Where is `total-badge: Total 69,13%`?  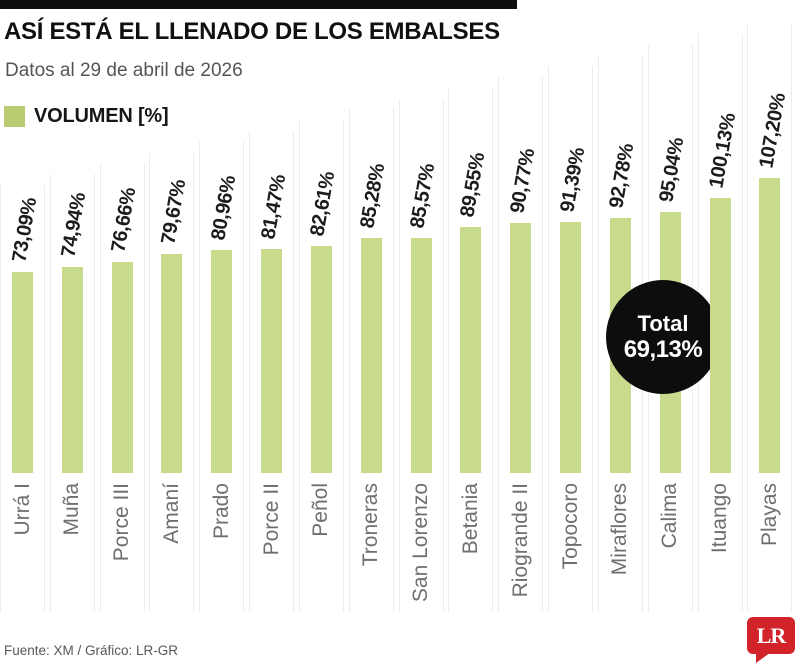 total-badge: Total 69,13% is located at coordinates (663, 337).